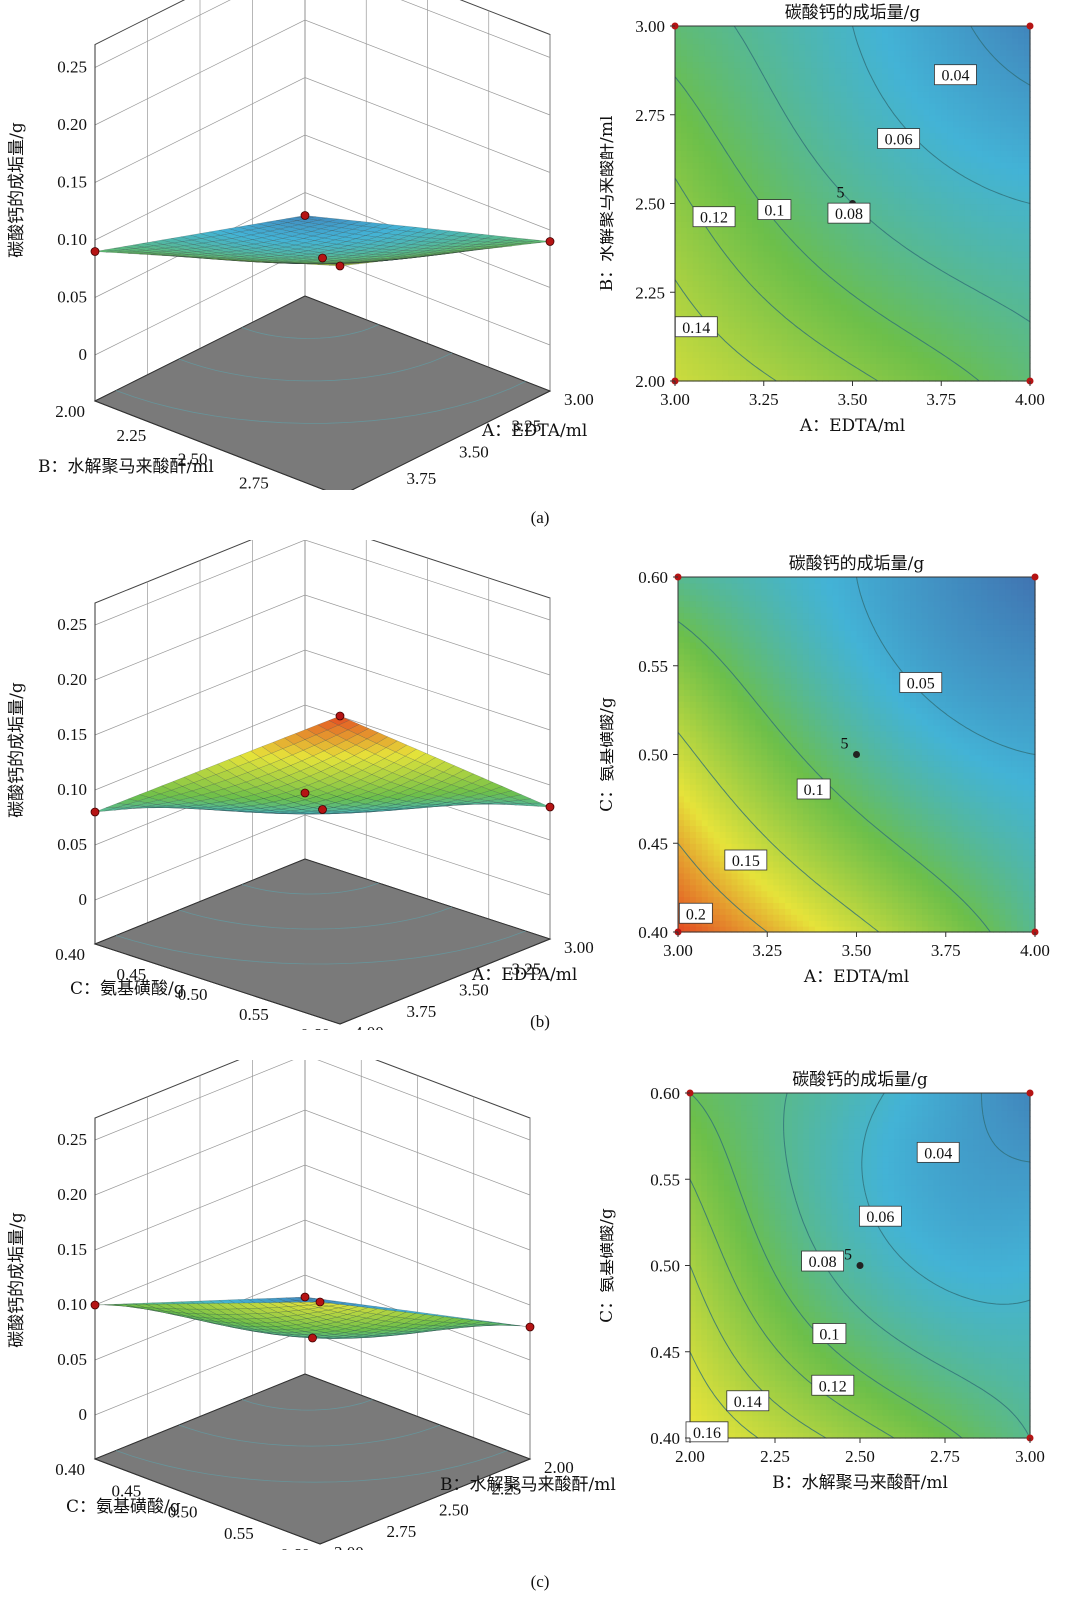 This screenshot has height=1602, width=1080. What do you see at coordinates (72, 624) in the screenshot?
I see `z-tick-label: 0.25` at bounding box center [72, 624].